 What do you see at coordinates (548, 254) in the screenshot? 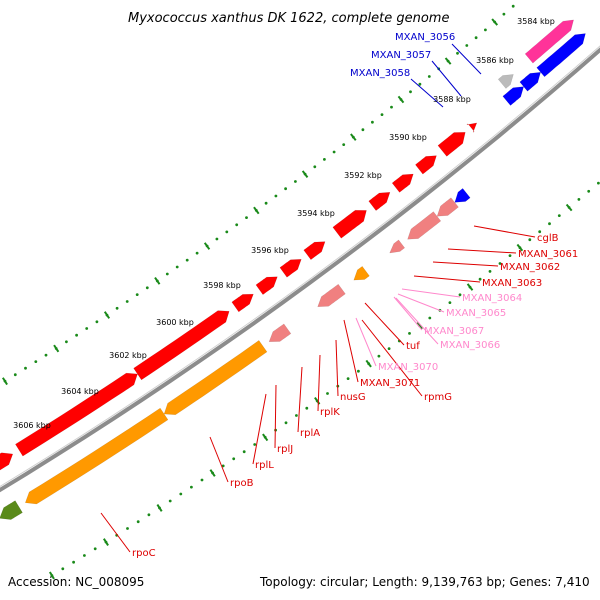
I see `gene-label: MXAN_3061` at bounding box center [548, 254].